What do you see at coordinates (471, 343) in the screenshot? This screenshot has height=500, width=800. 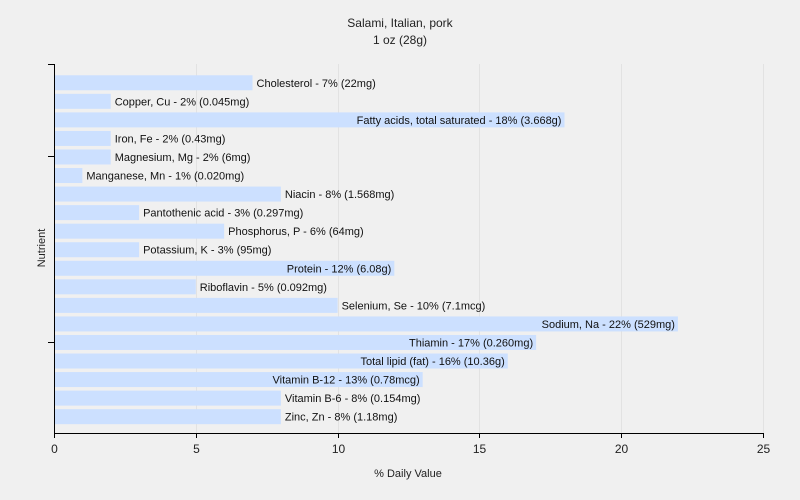 I see `bar-label: Thiamin - 17% (0.260mg)` at bounding box center [471, 343].